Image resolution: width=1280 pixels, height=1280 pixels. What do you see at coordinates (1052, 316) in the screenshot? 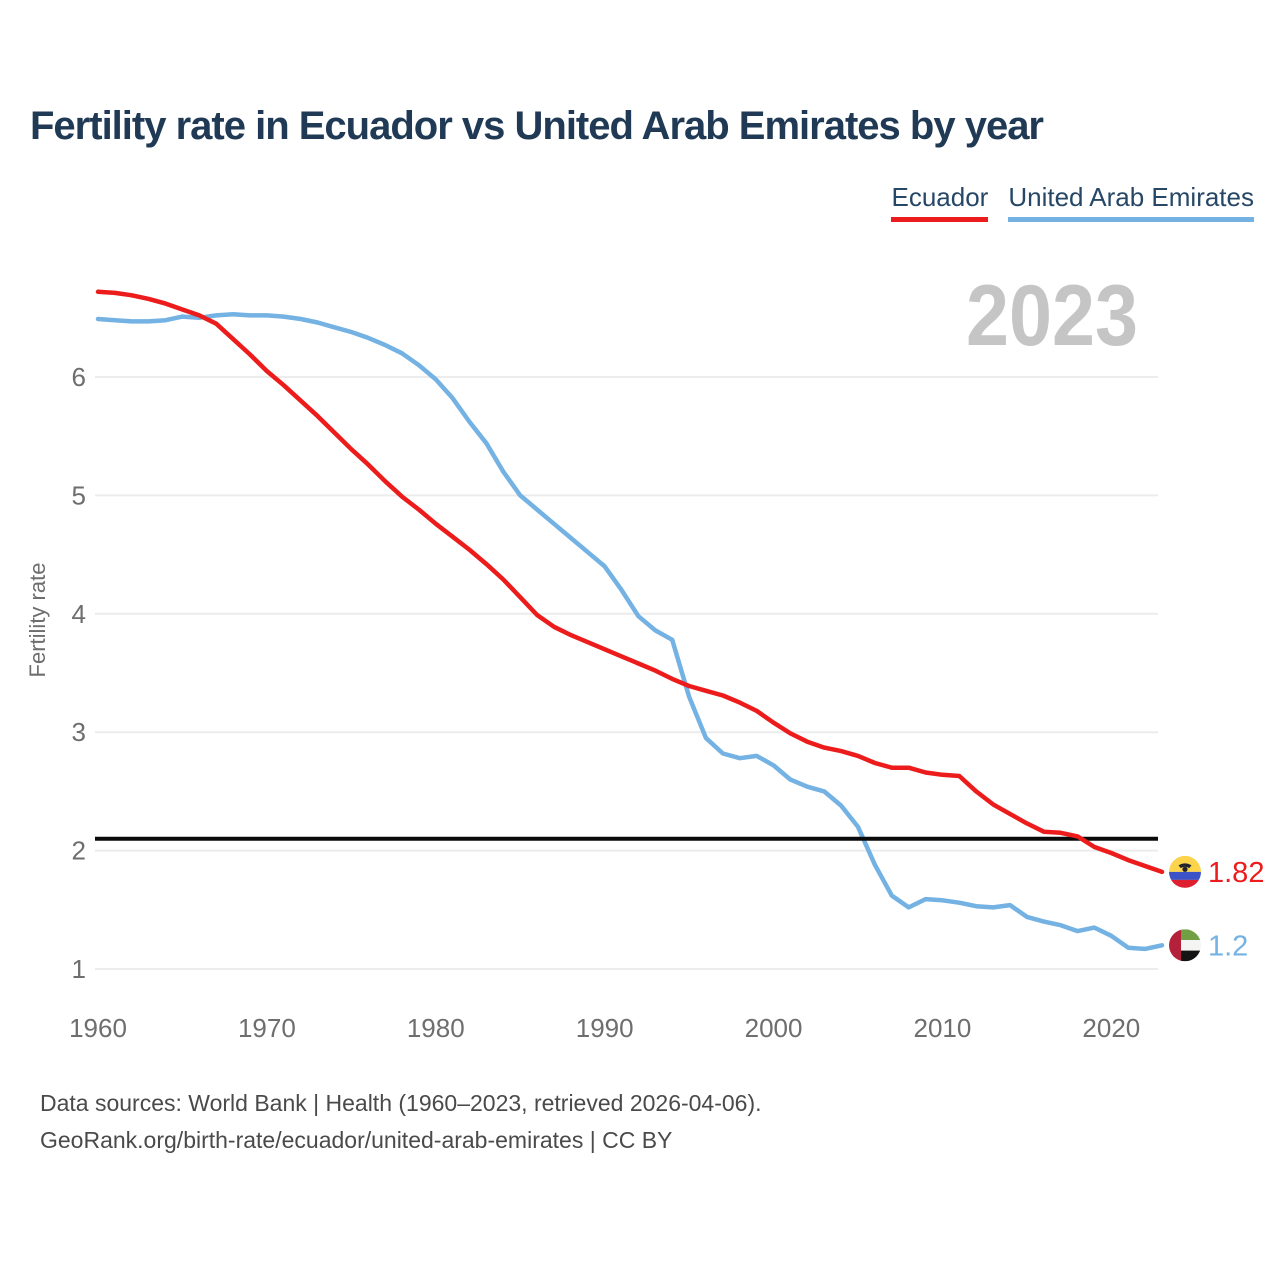
I see `watermark-year: 2023` at bounding box center [1052, 316].